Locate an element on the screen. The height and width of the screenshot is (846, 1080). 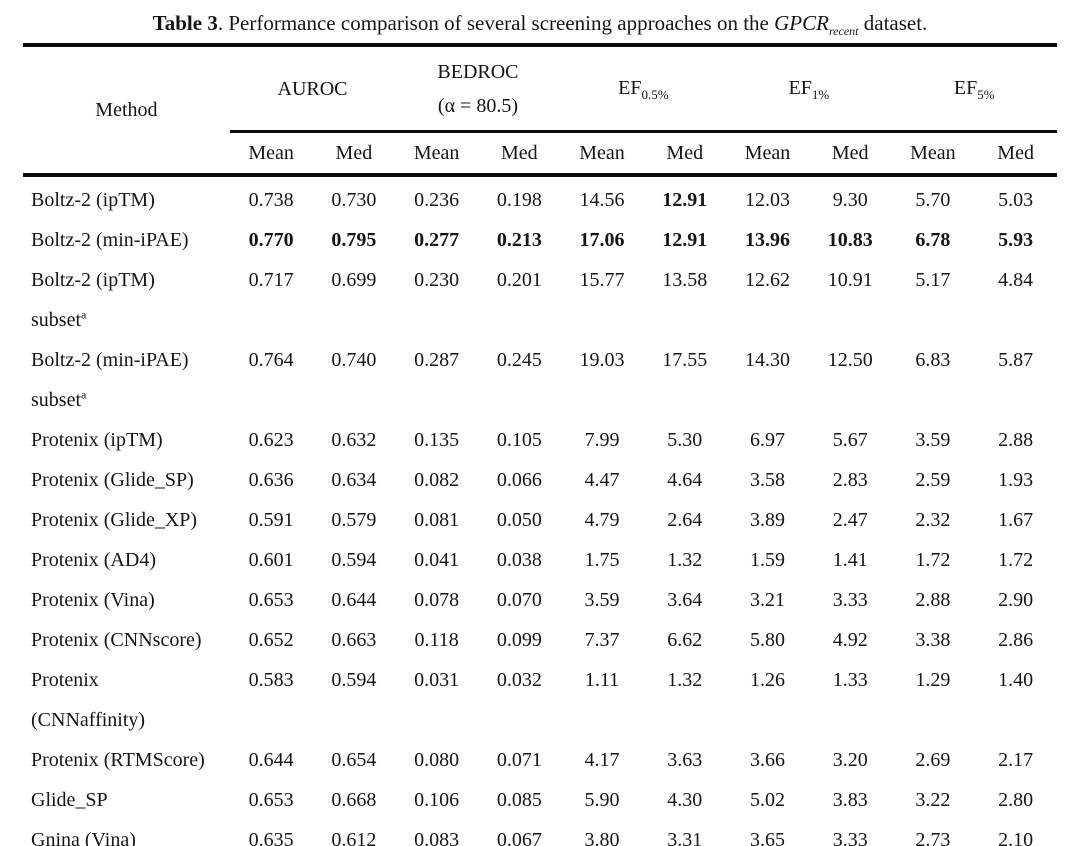
value-cell: 10.83 is located at coordinates (850, 240).